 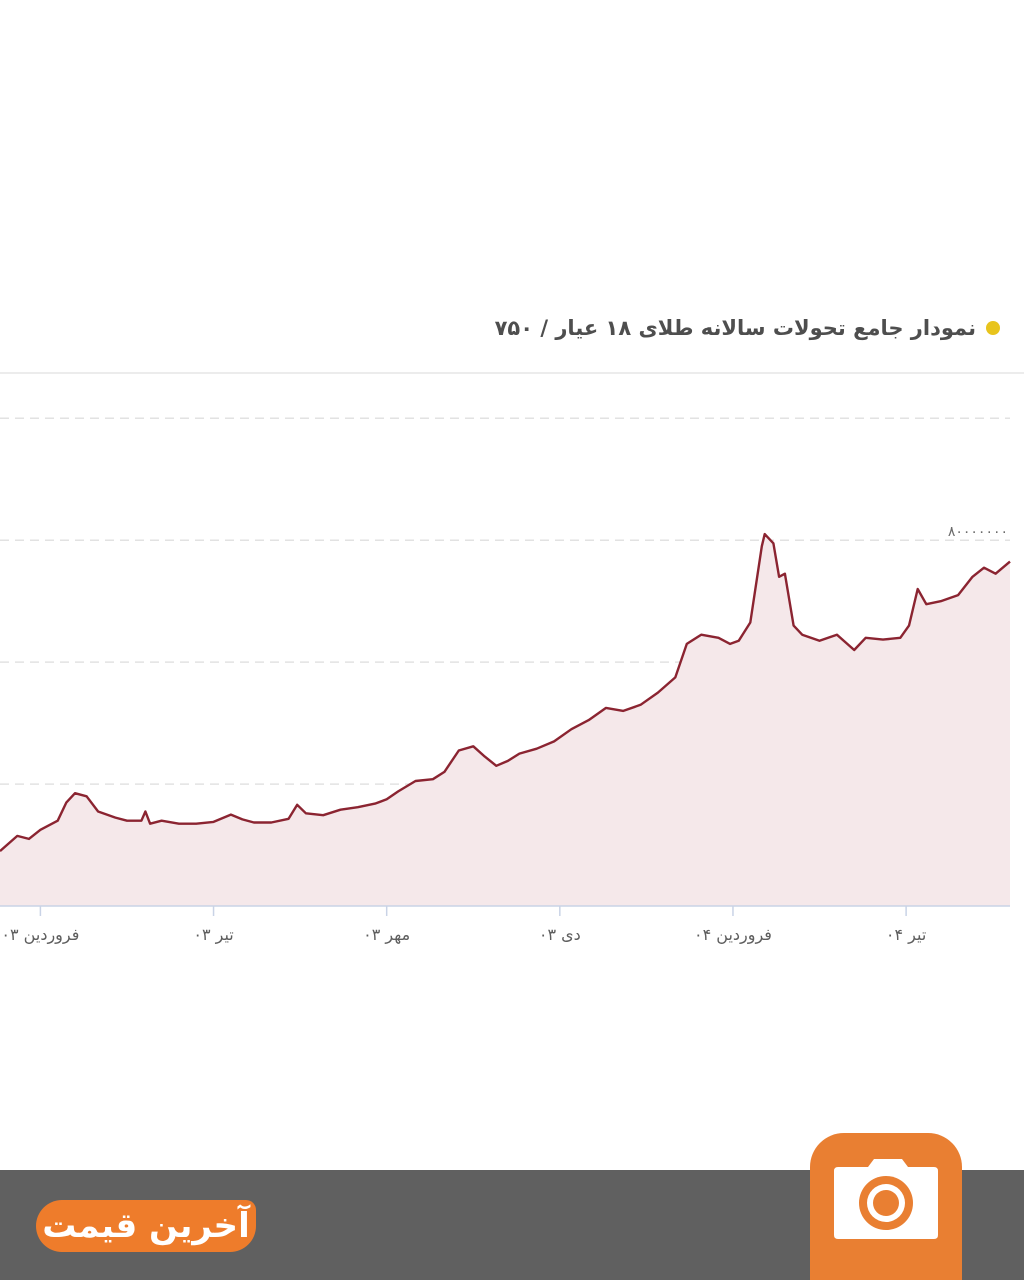 I want to click on x-tick-label: فروردین ۰۴, so click(x=733, y=935).